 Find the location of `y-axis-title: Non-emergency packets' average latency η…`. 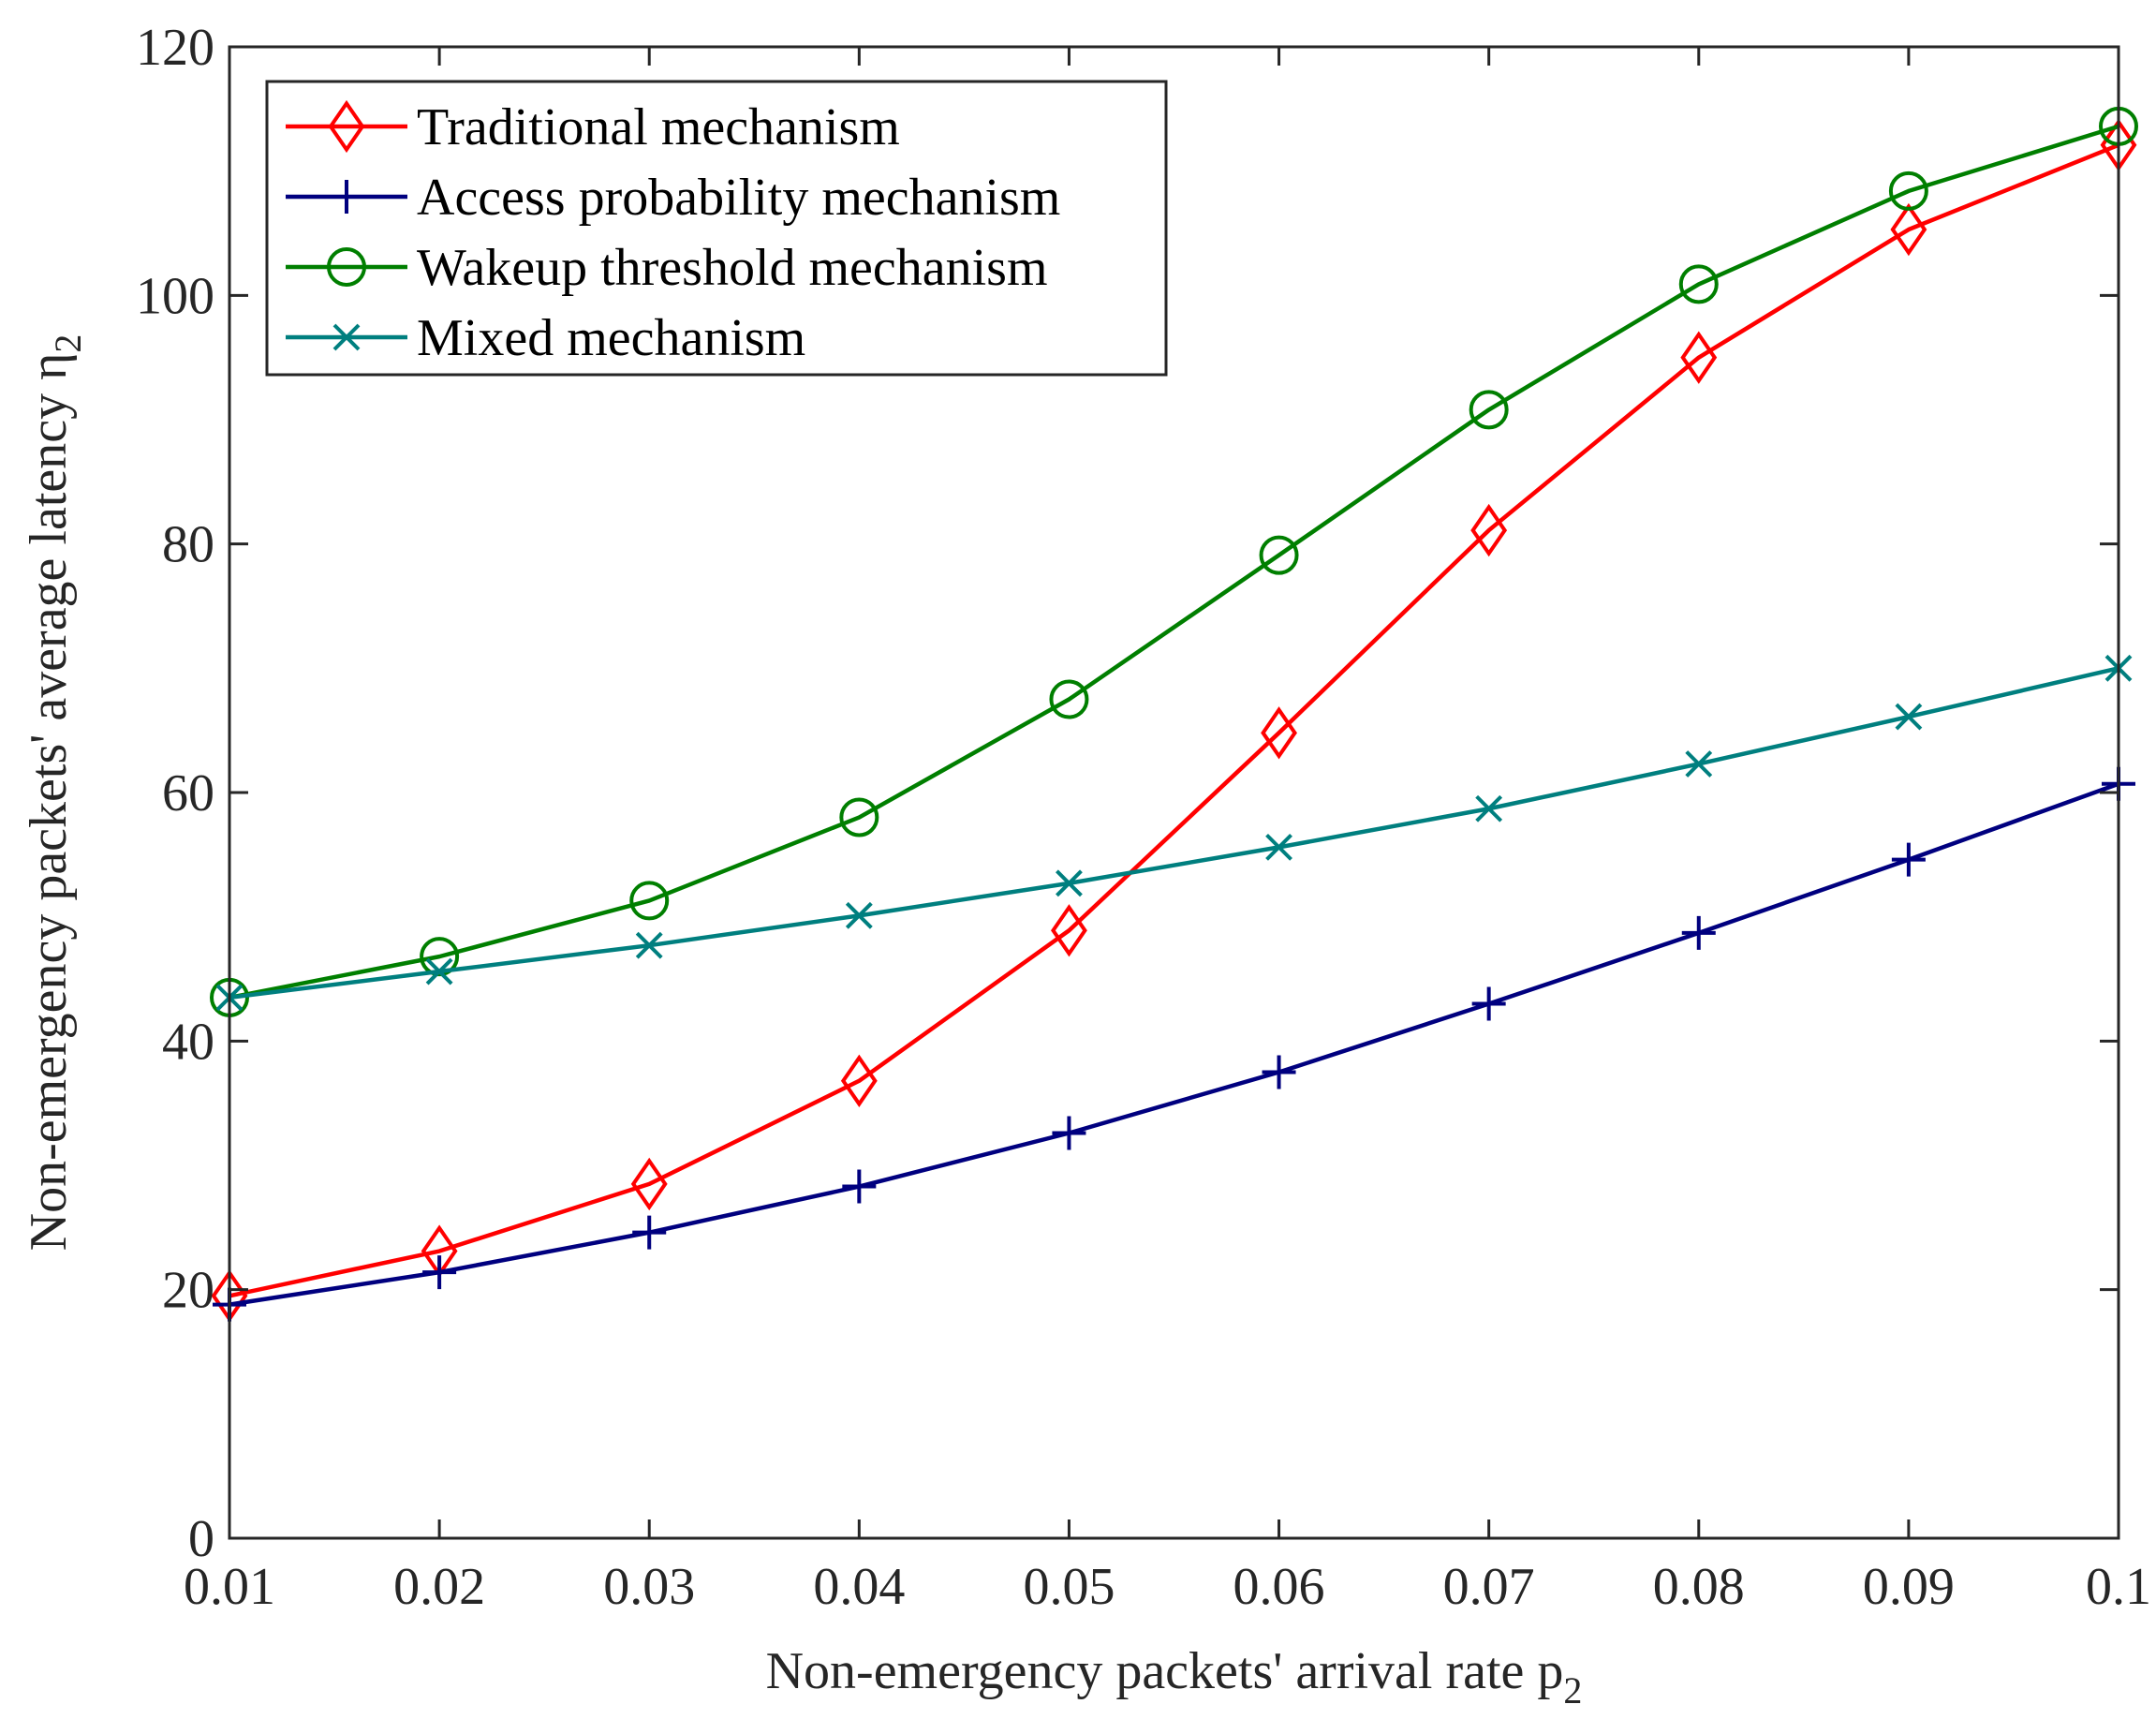

y-axis-title: Non-emergency packets' average latency η… is located at coordinates (54, 793).